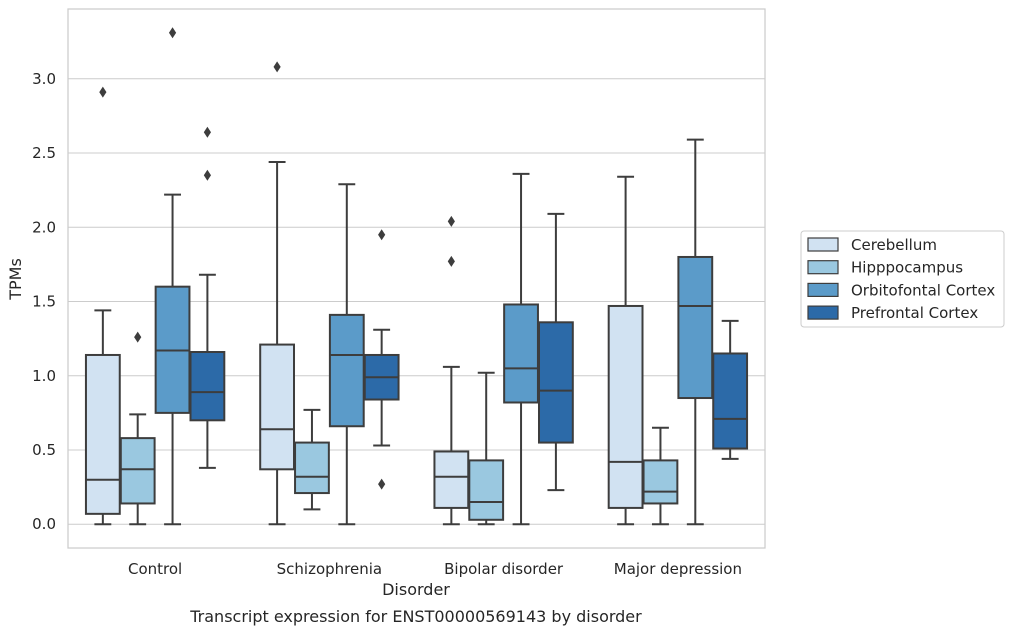  I want to click on x-tick-label: Control, so click(155, 569).